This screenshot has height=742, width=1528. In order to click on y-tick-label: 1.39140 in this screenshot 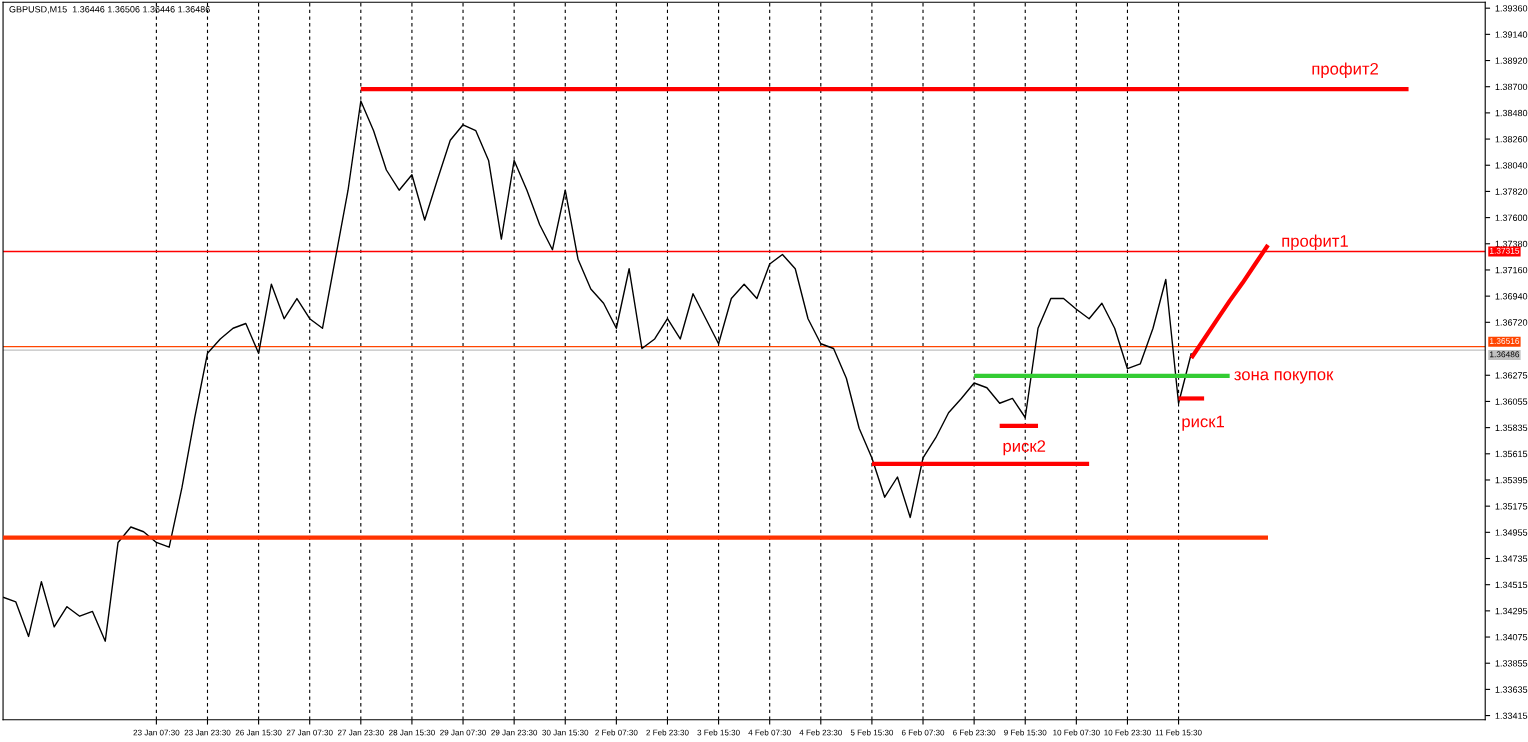, I will do `click(1511, 34)`.